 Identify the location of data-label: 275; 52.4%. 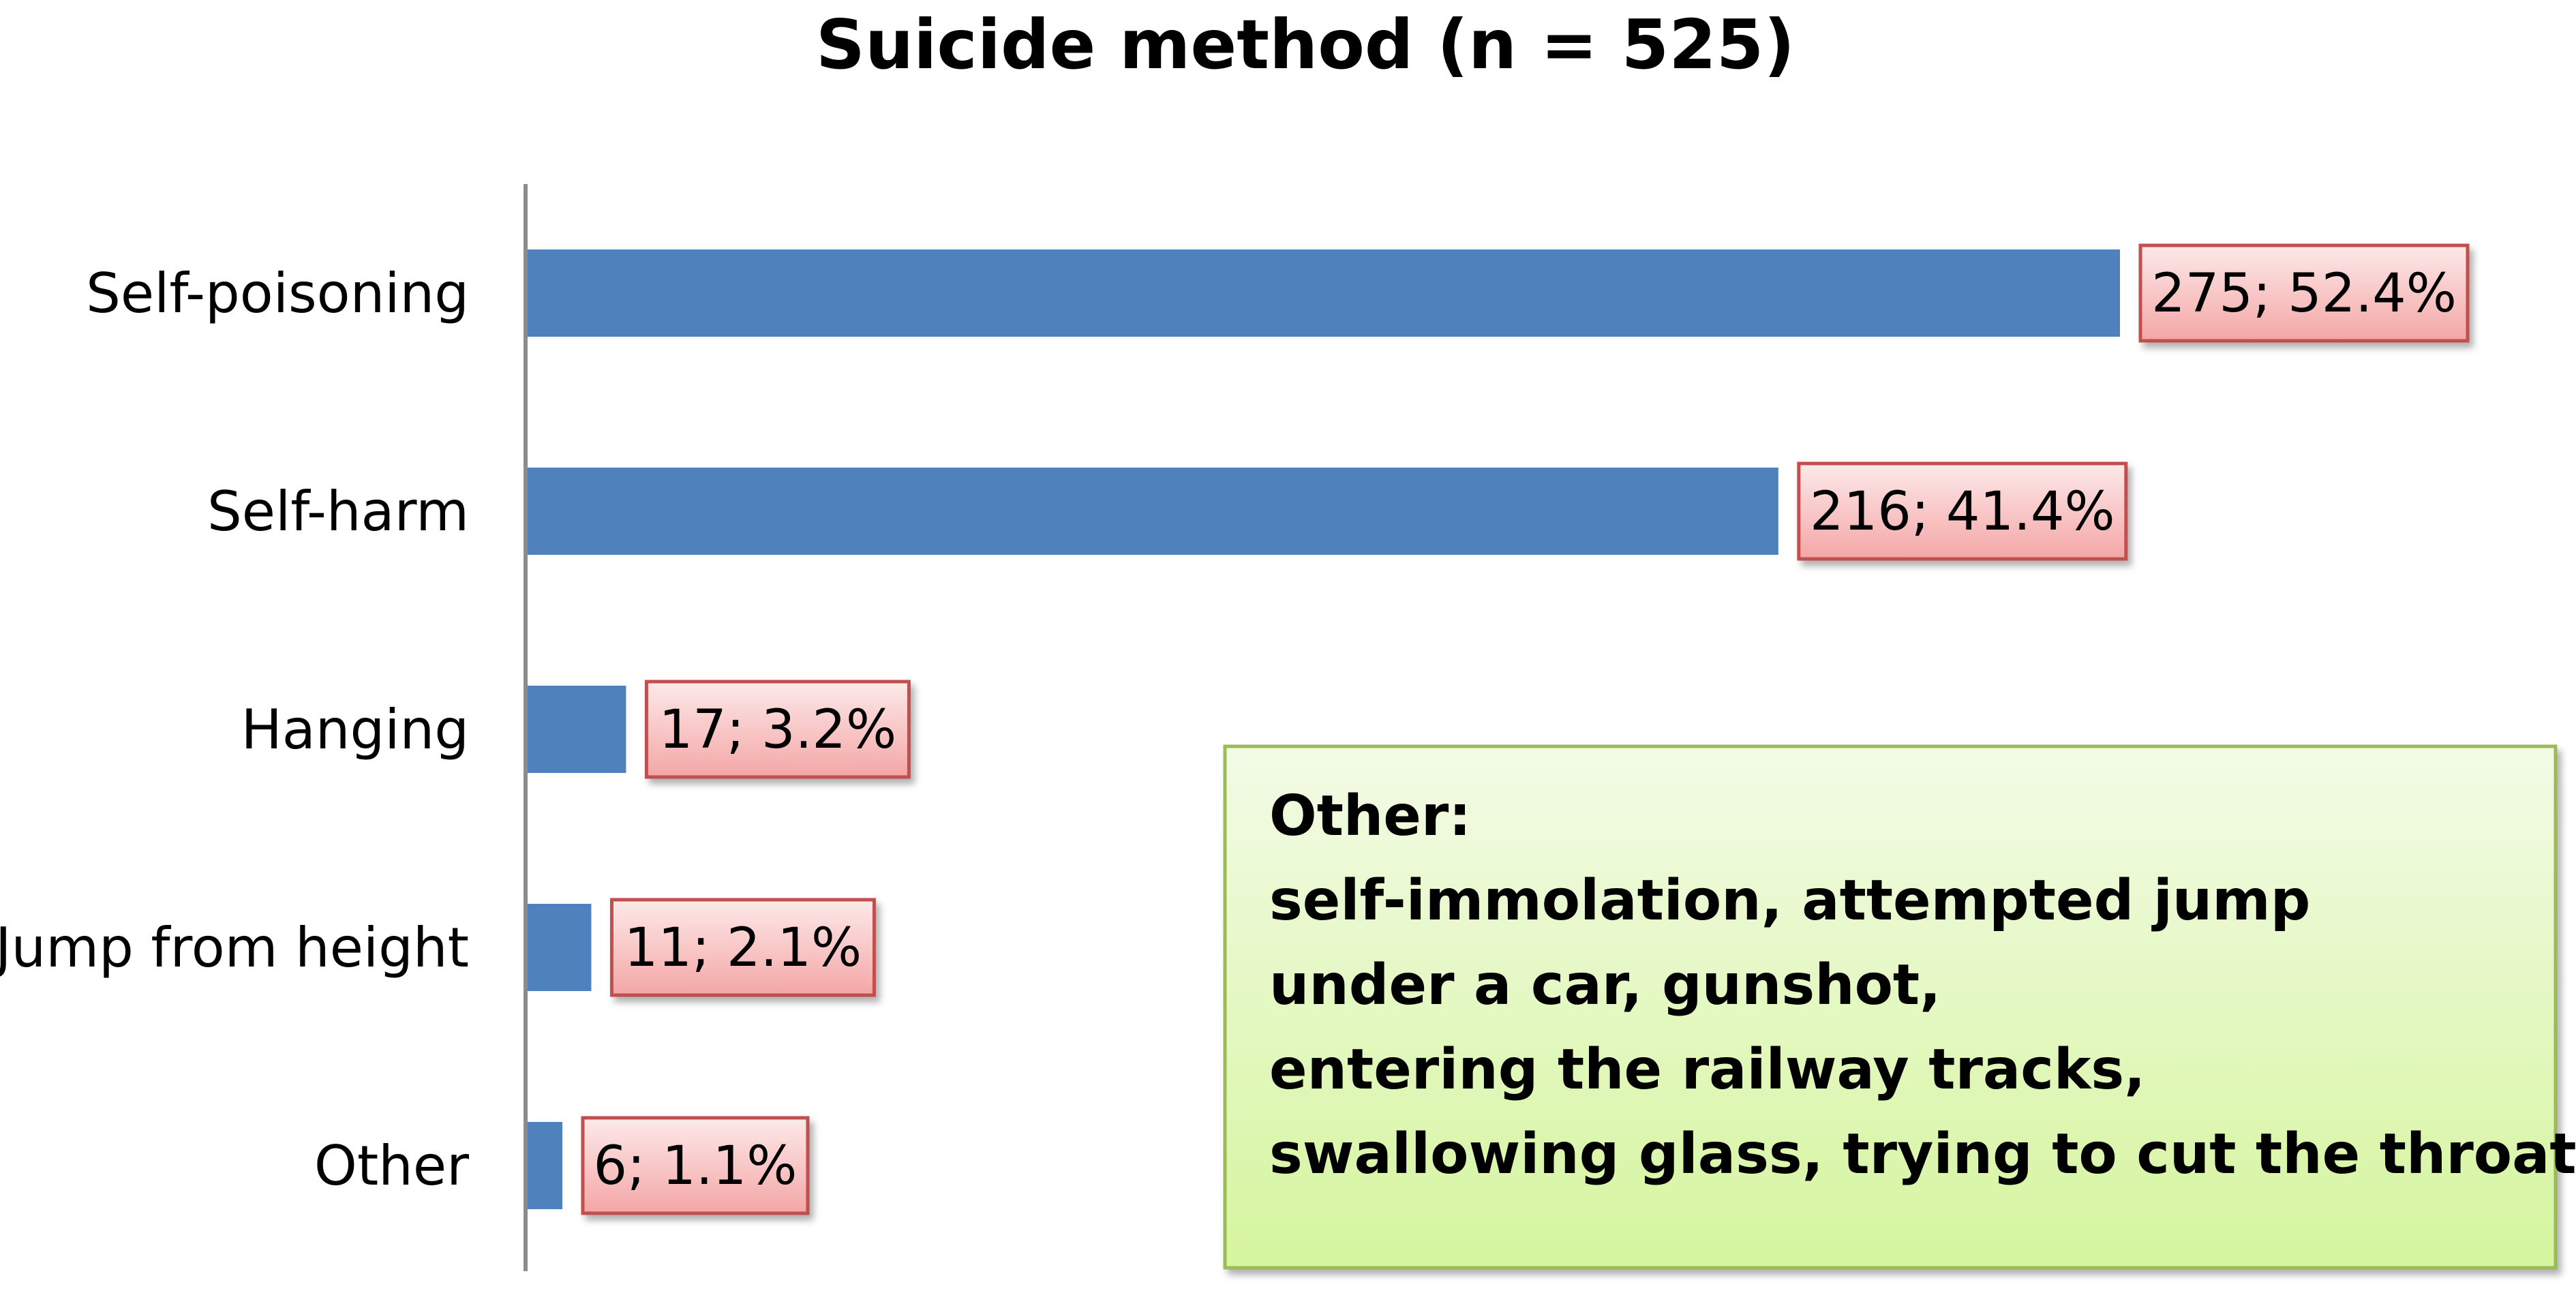
(2304, 293).